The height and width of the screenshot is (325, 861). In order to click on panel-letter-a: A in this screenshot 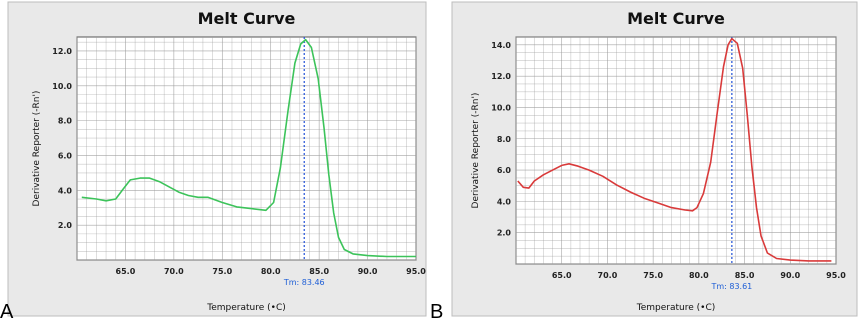, I will do `click(7, 312)`.